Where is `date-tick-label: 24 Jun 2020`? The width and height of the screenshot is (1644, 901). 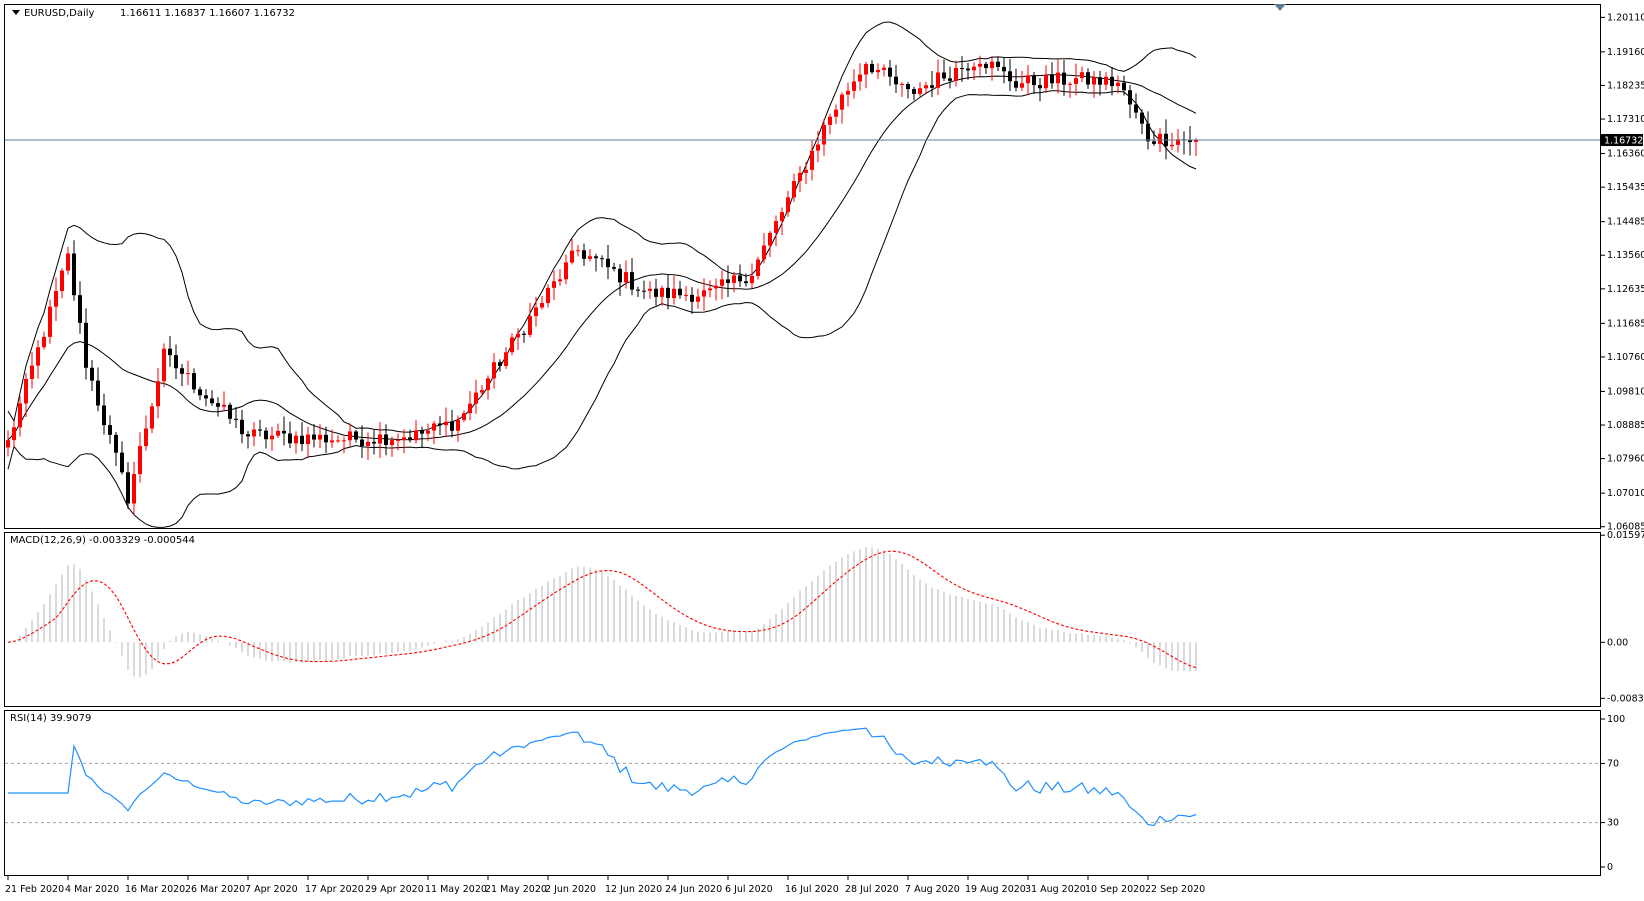 date-tick-label: 24 Jun 2020 is located at coordinates (693, 889).